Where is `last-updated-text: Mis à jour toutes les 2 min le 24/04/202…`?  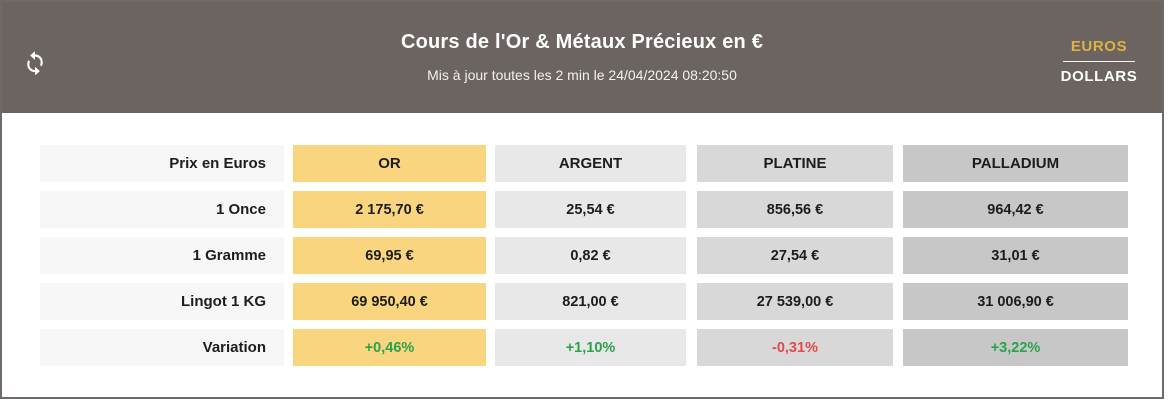
last-updated-text: Mis à jour toutes les 2 min le 24/04/202… is located at coordinates (582, 75).